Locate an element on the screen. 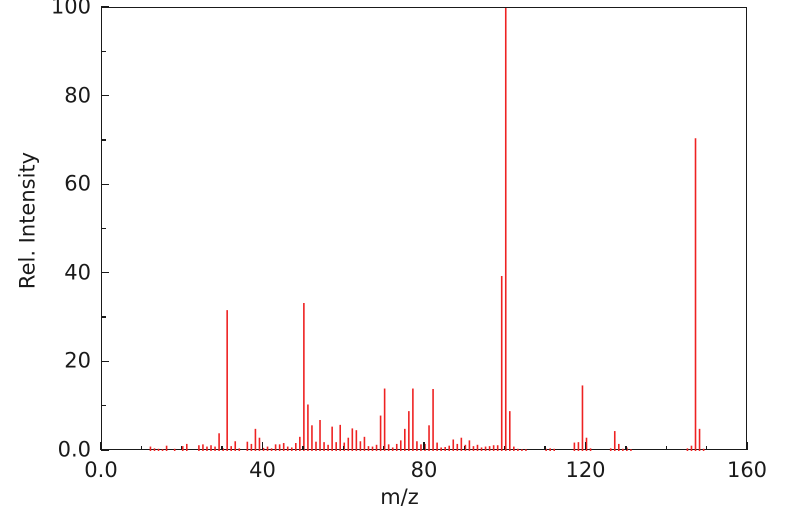 This screenshot has width=799, height=516. y-tick-label: 20 is located at coordinates (77, 360).